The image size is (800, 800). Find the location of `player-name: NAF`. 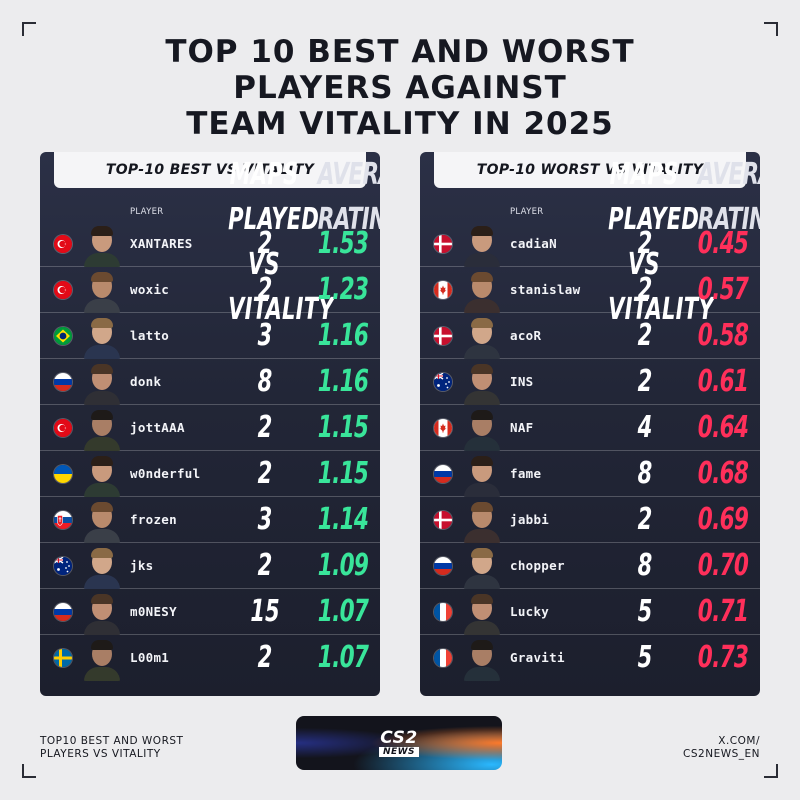

player-name: NAF is located at coordinates (522, 427).